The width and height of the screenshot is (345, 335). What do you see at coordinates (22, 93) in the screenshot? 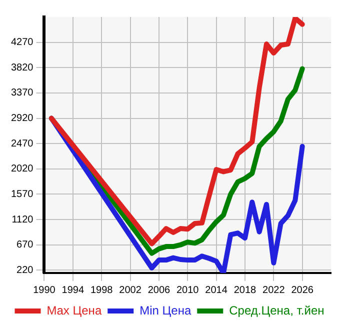
I see `y-tick-label: 3370` at bounding box center [22, 93].